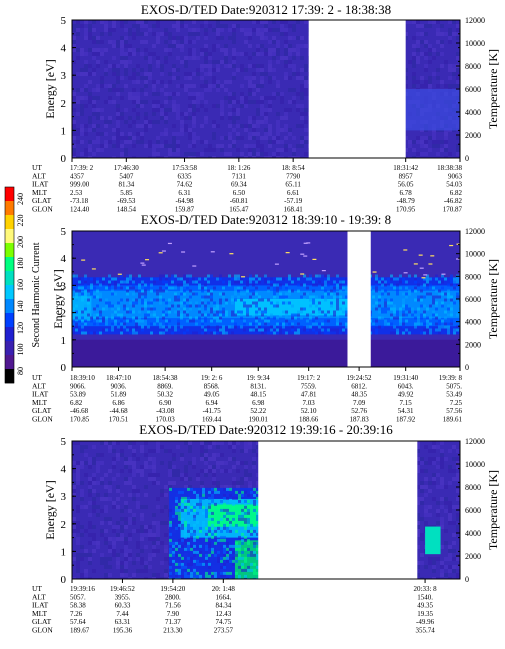 The image size is (505, 649). What do you see at coordinates (64, 368) in the screenshot?
I see `y-tick-label: 0` at bounding box center [64, 368].